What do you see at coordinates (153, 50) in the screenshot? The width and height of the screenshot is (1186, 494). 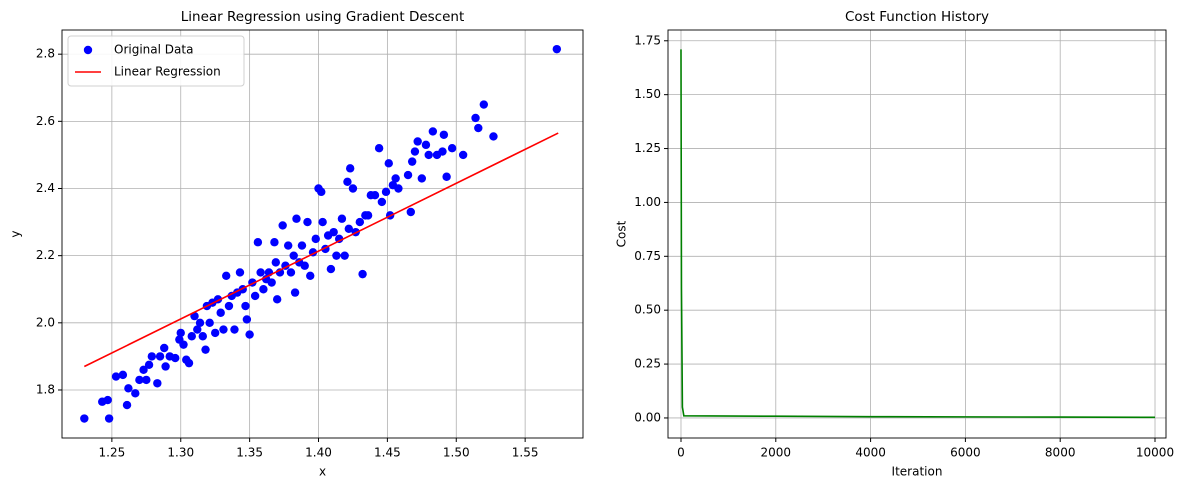 I see `legend-label: Original Data` at bounding box center [153, 50].